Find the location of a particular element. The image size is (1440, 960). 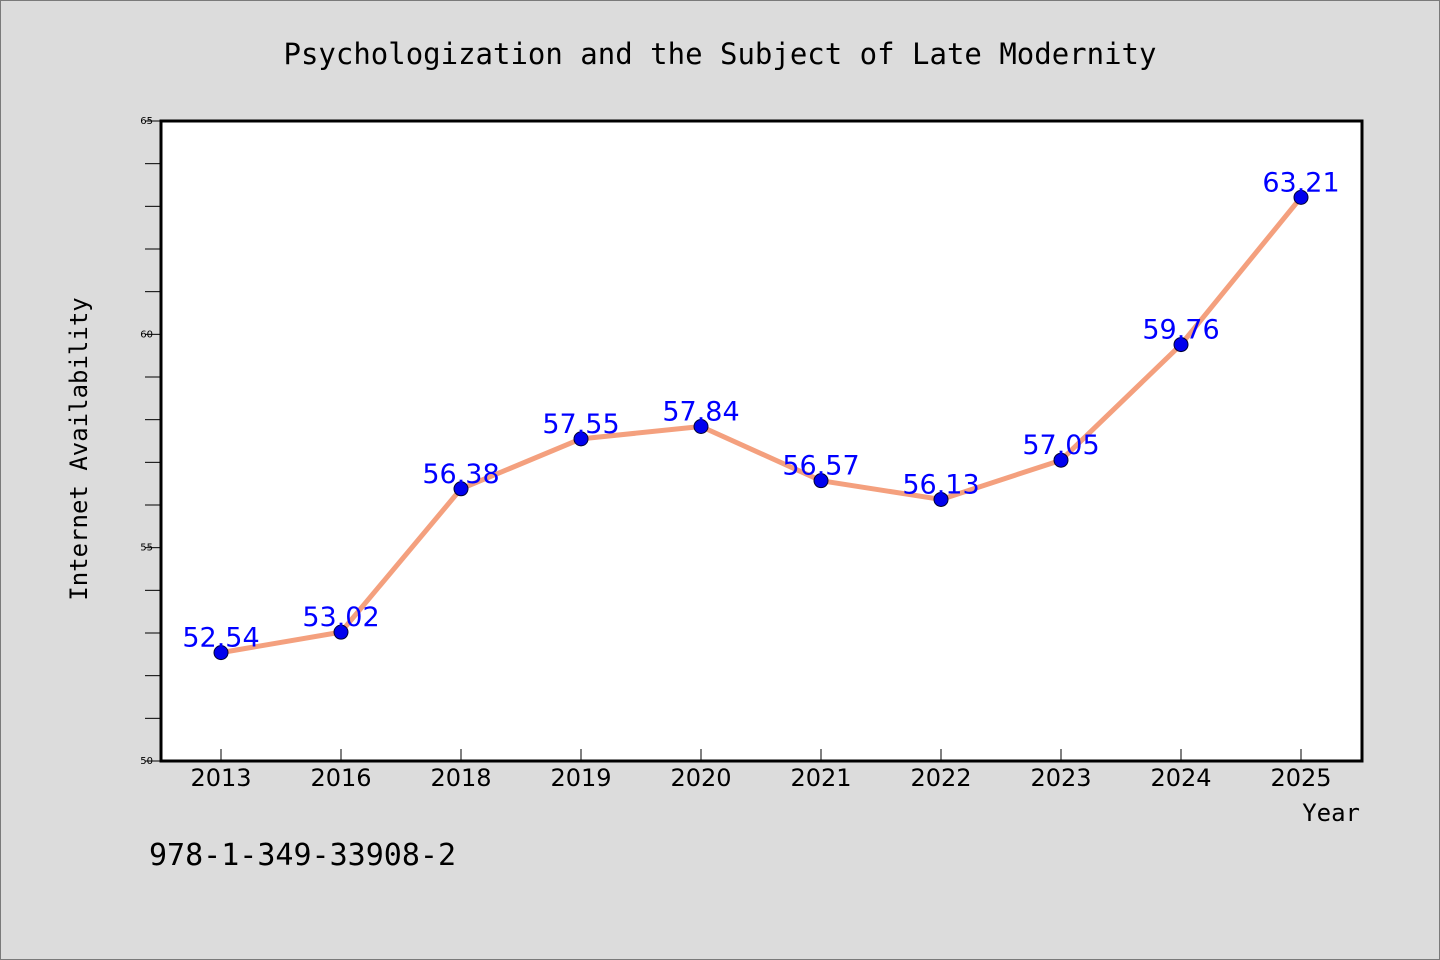

y-tick-label: 65 is located at coordinates (146, 121).